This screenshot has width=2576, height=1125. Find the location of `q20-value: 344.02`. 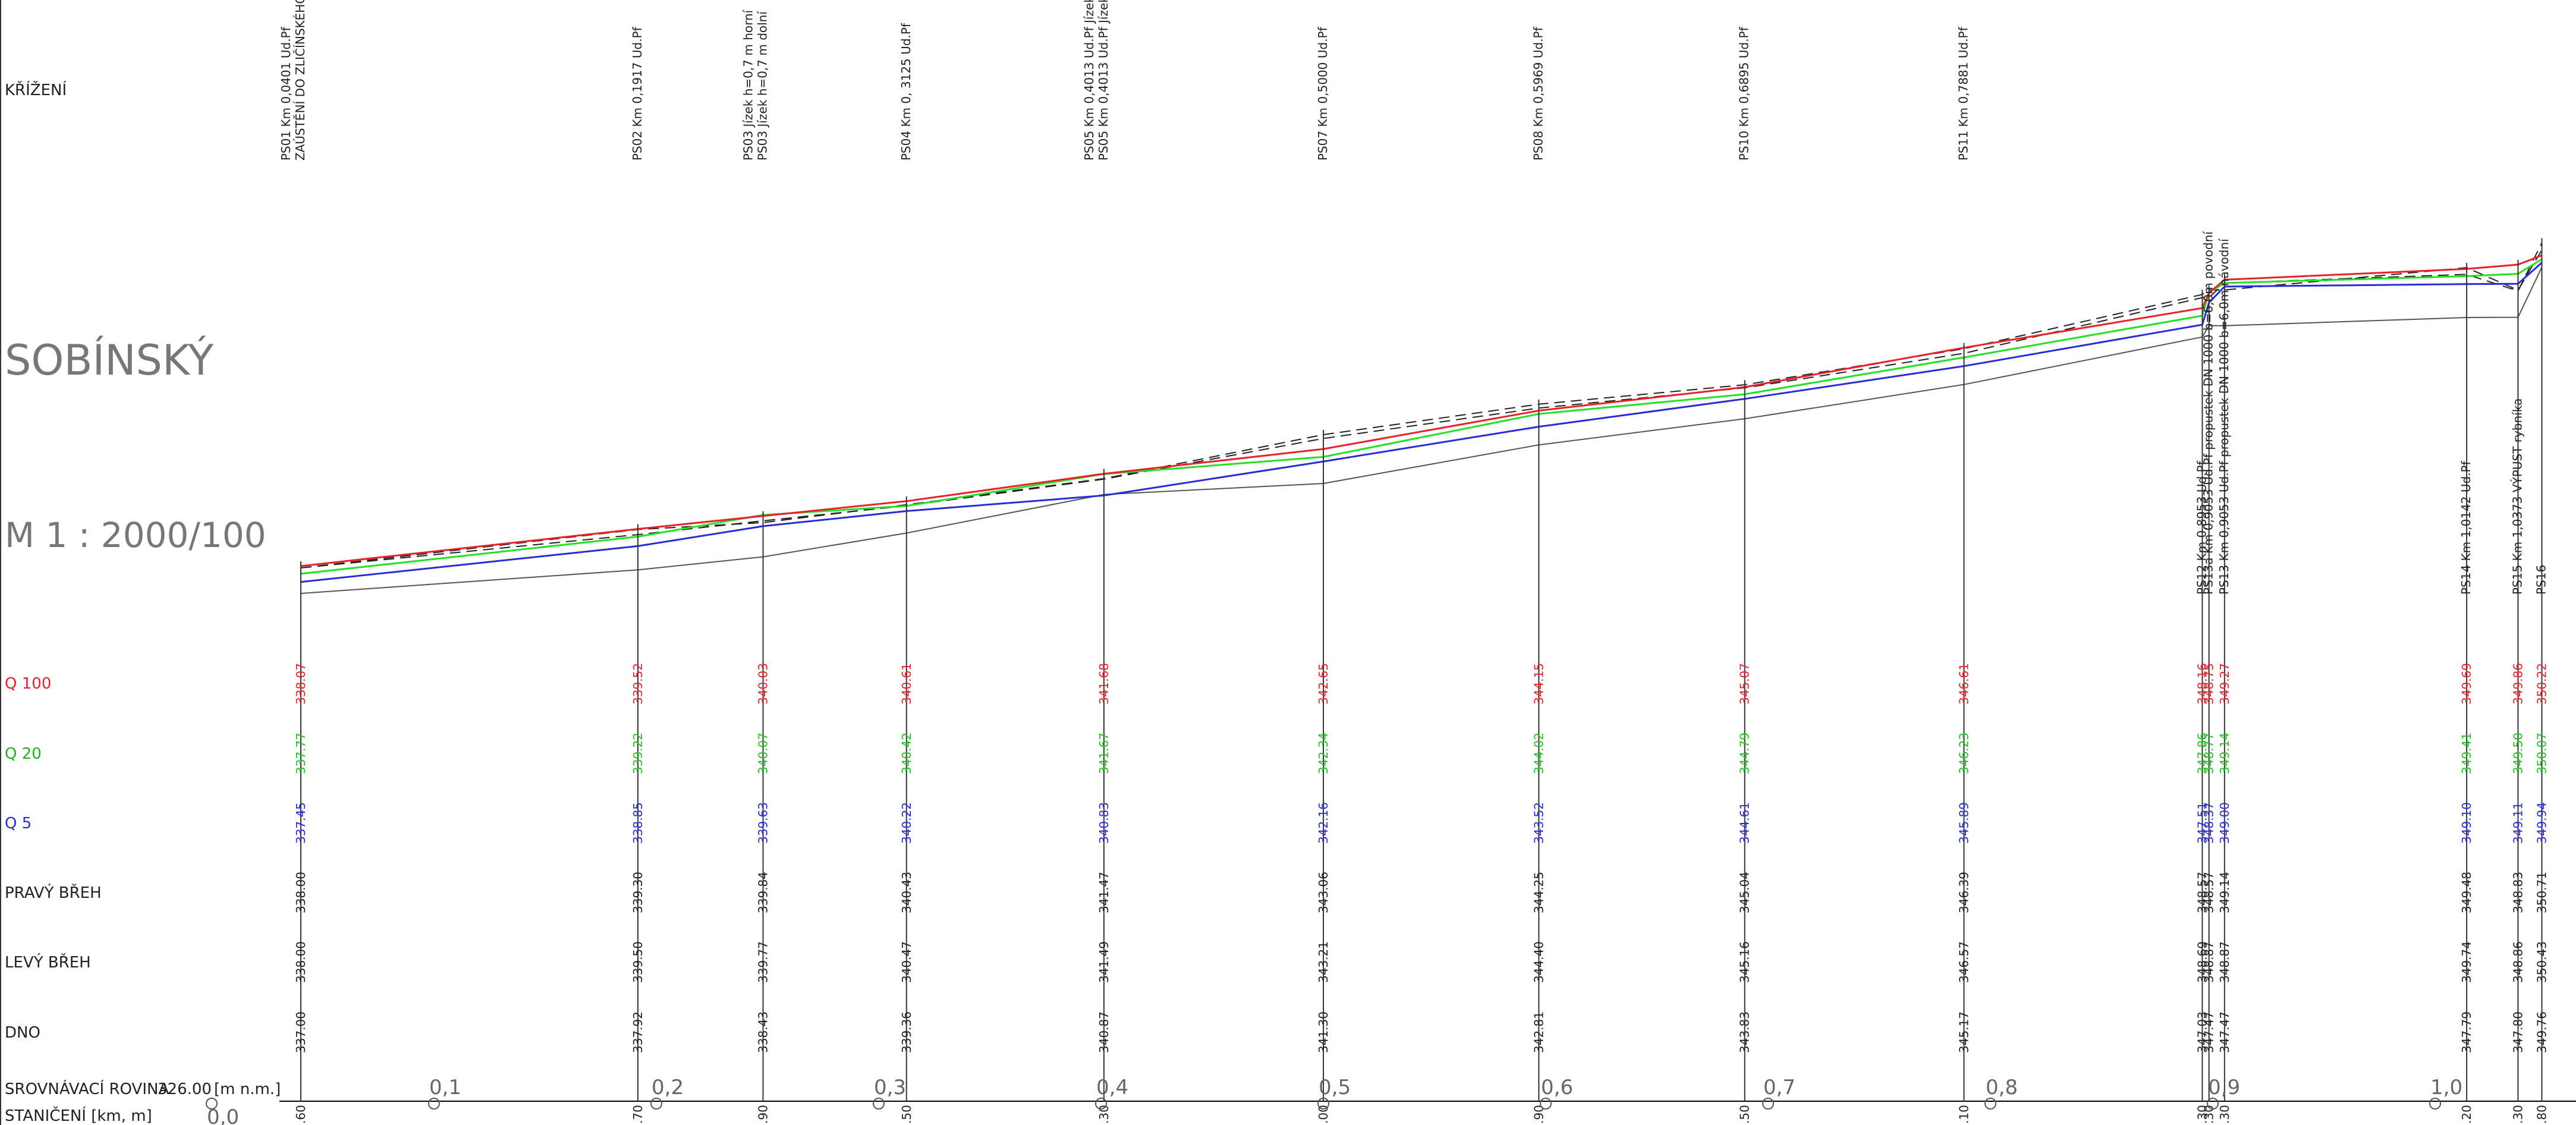

q20-value: 344.02 is located at coordinates (1538, 754).